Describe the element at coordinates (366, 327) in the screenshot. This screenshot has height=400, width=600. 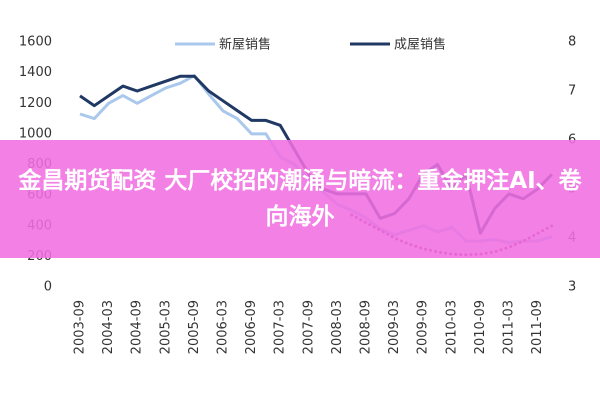
I see `x-tick-label: 2008-09` at that location.